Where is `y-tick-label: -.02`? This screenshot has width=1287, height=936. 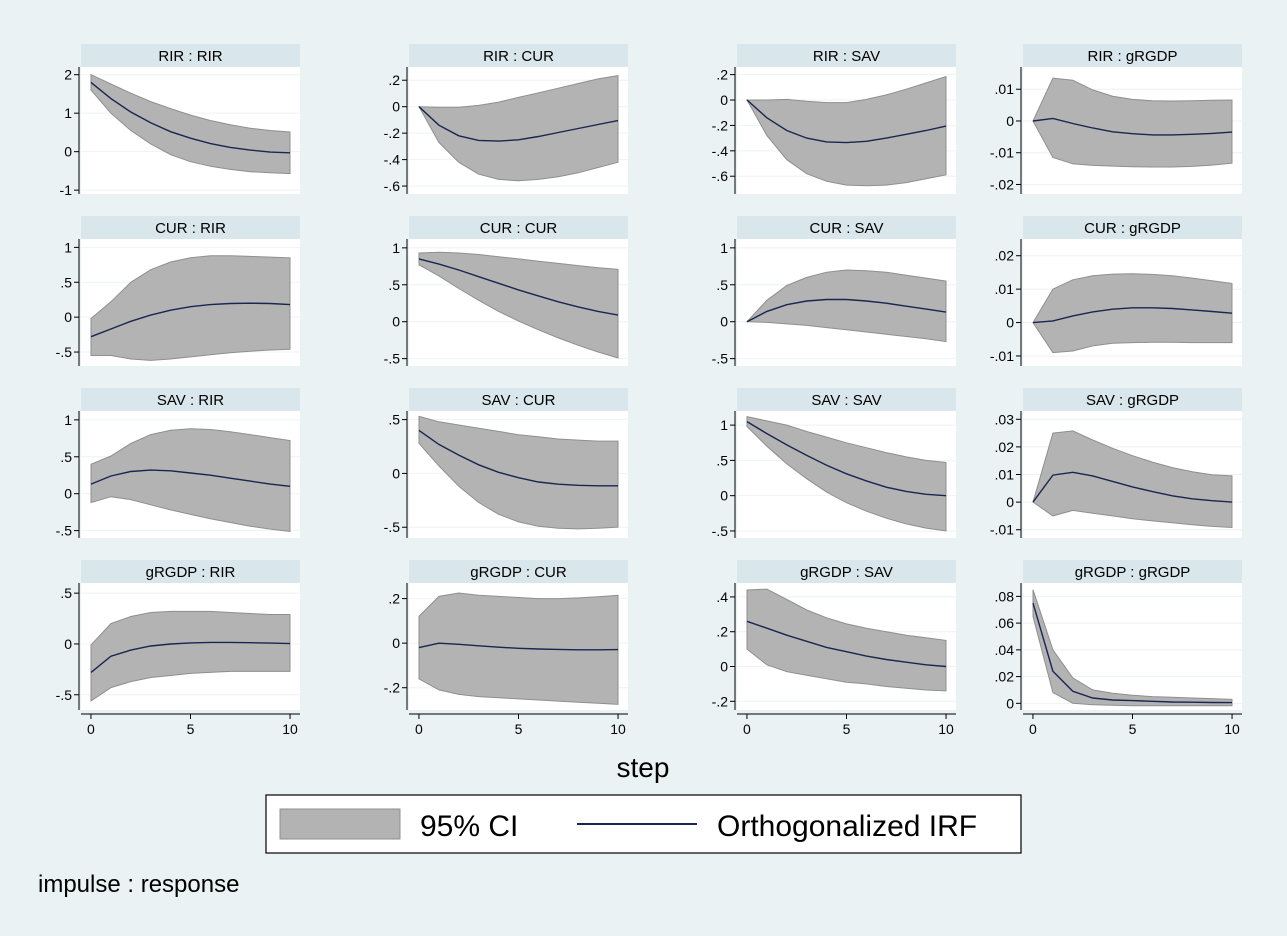
y-tick-label: -.02 is located at coordinates (1002, 184).